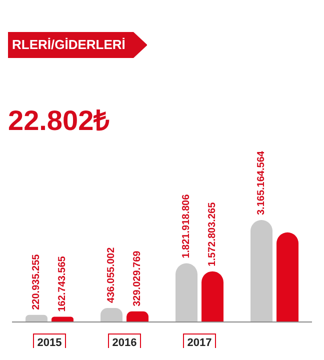 This screenshot has width=324, height=360. What do you see at coordinates (137, 278) in the screenshot?
I see `data-label: 329.029.769` at bounding box center [137, 278].